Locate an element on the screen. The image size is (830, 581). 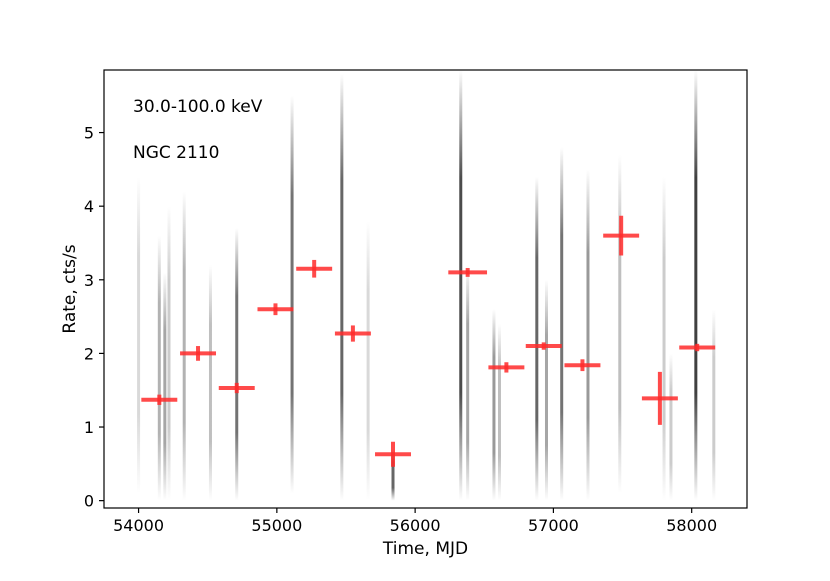
x-tick-label-1: 55000 is located at coordinates (276, 525).